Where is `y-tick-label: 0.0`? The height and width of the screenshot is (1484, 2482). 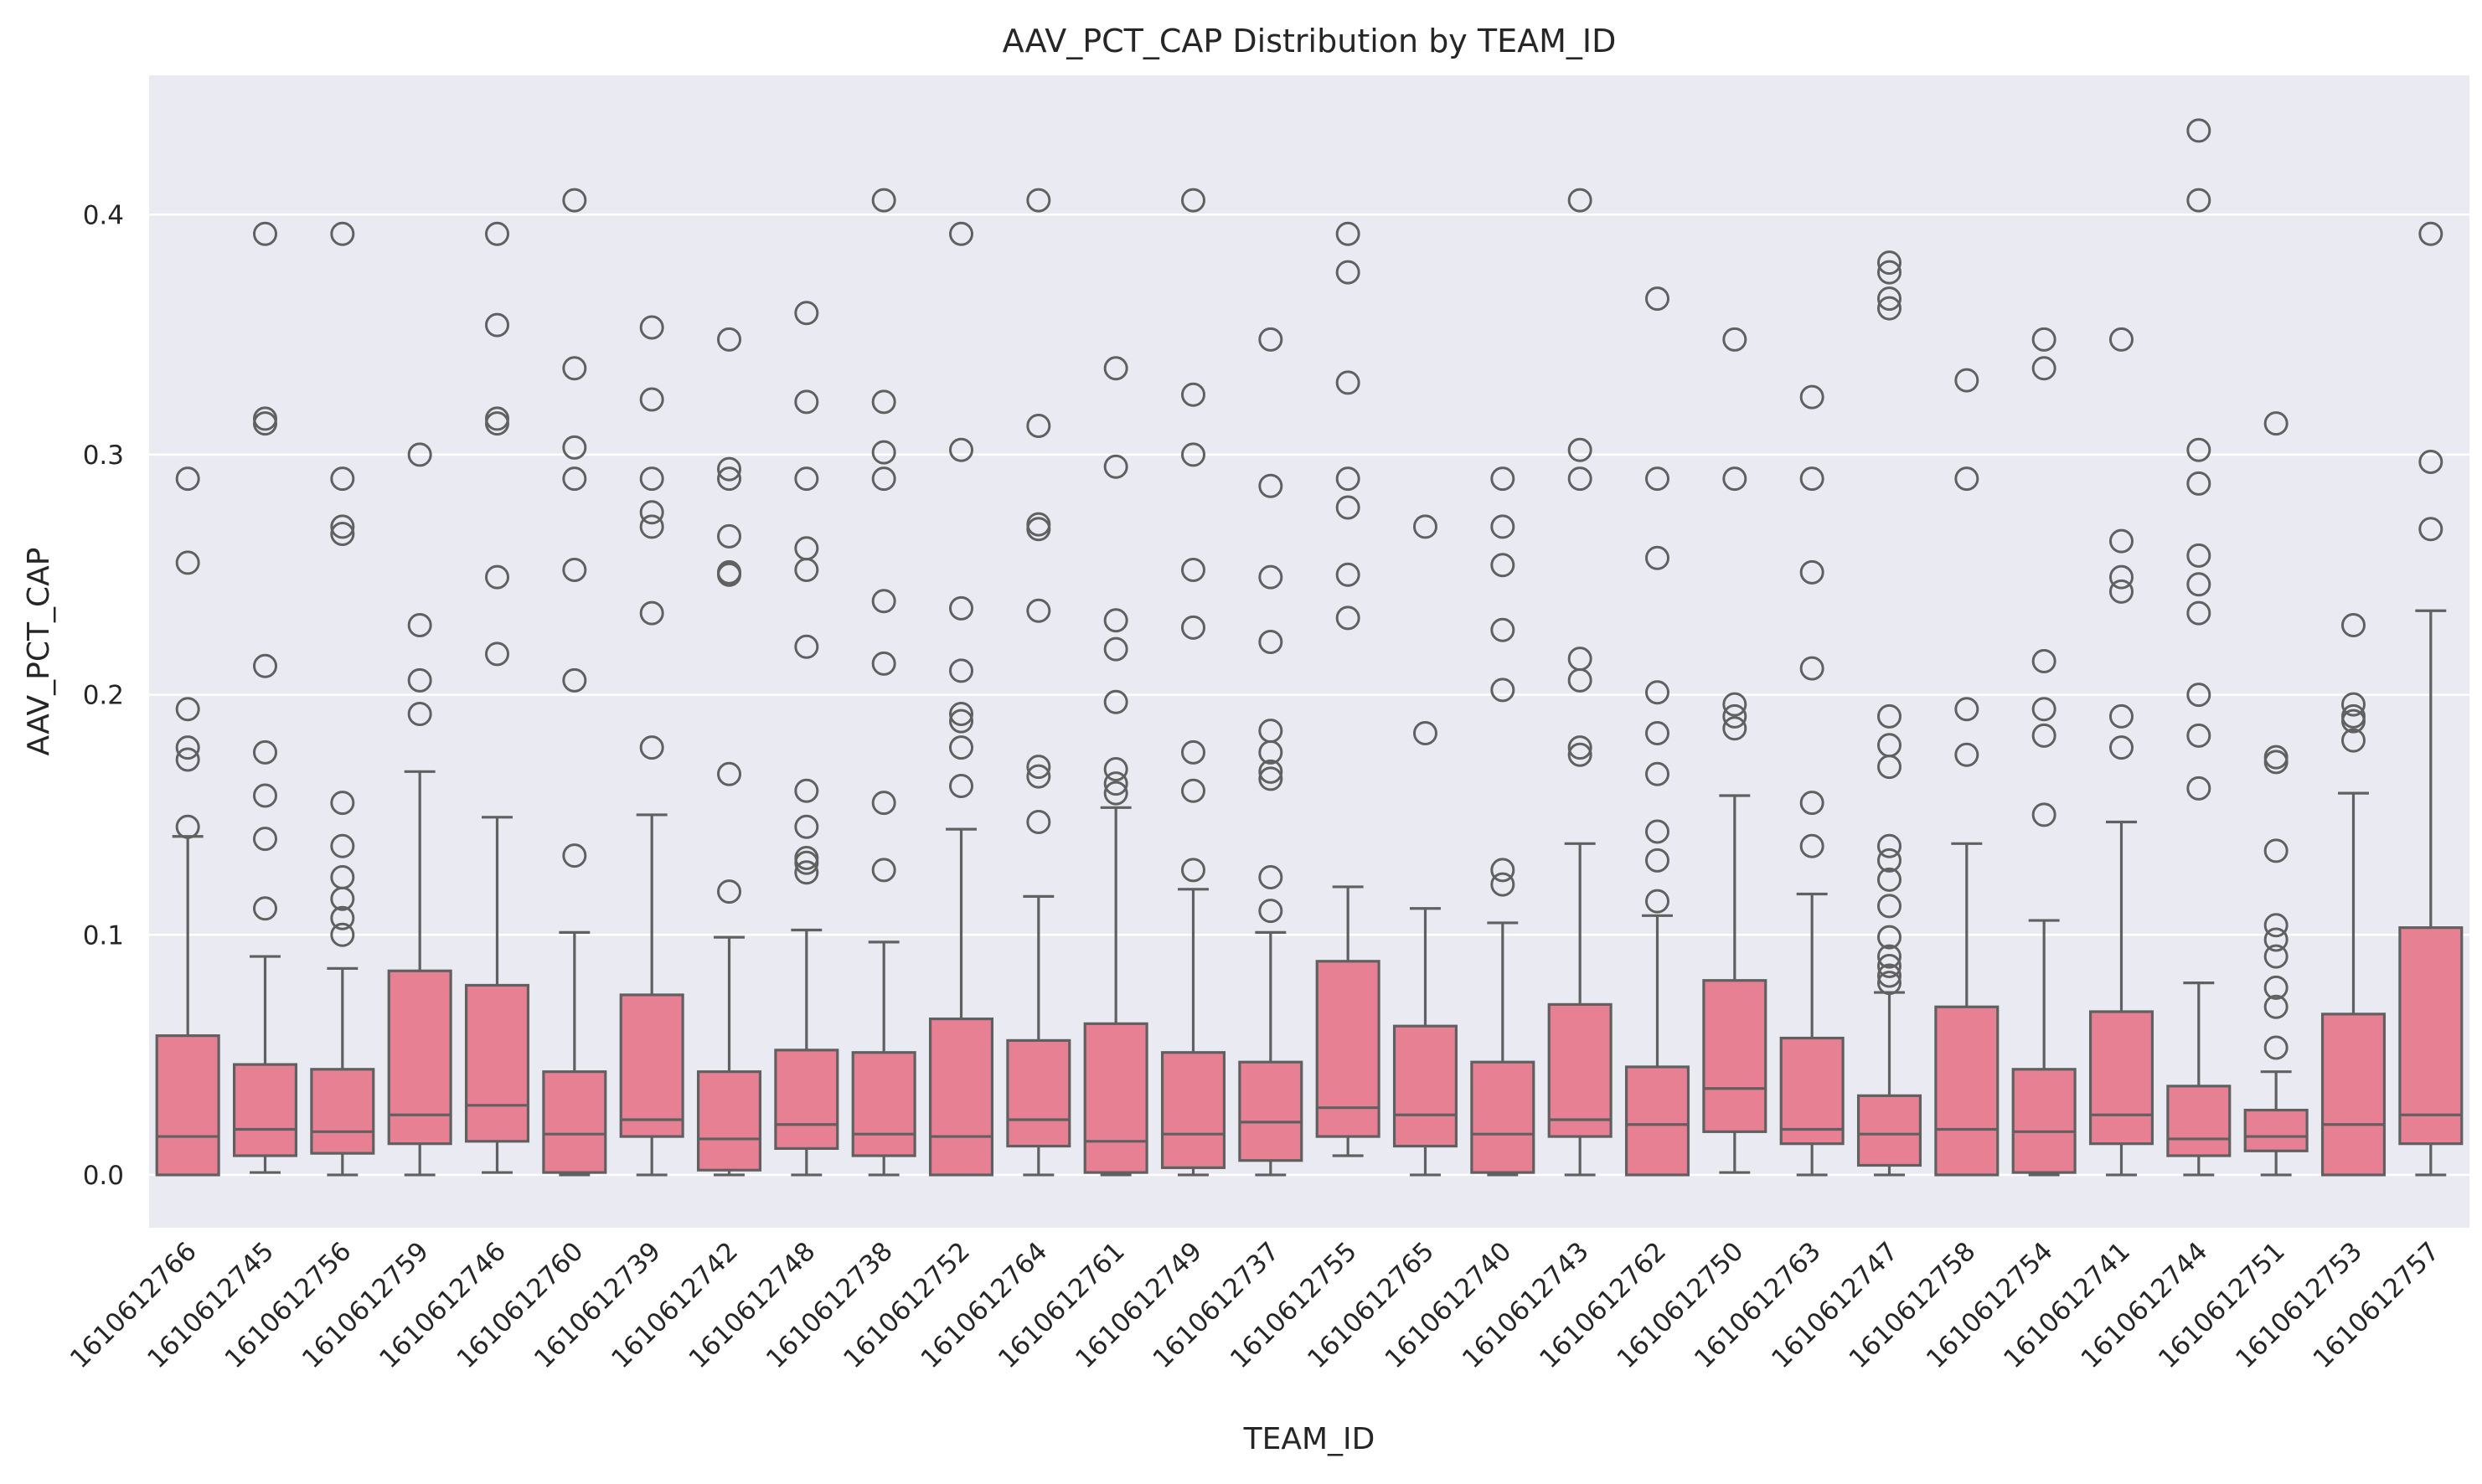
y-tick-label: 0.0 is located at coordinates (104, 1176).